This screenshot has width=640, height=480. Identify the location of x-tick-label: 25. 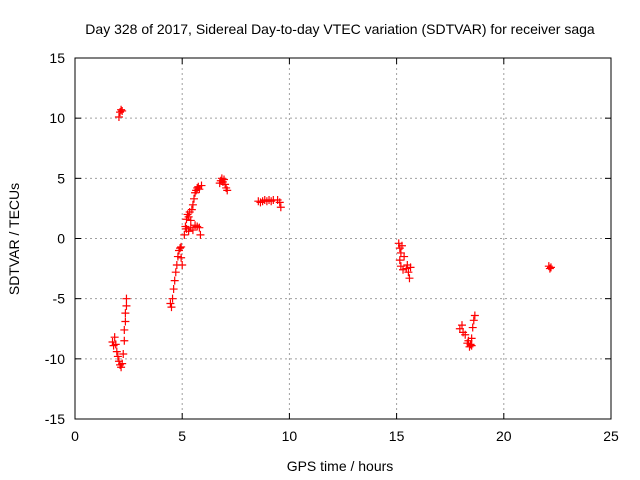
(611, 436).